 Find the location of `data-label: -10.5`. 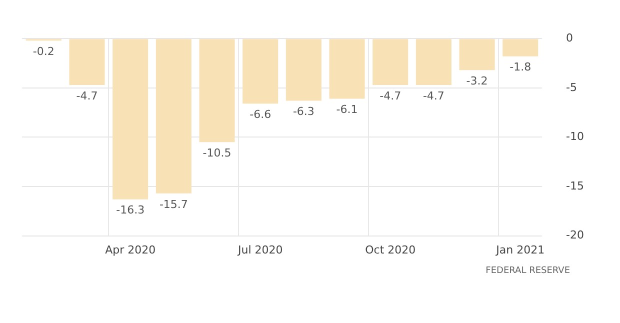

data-label: -10.5 is located at coordinates (217, 153).